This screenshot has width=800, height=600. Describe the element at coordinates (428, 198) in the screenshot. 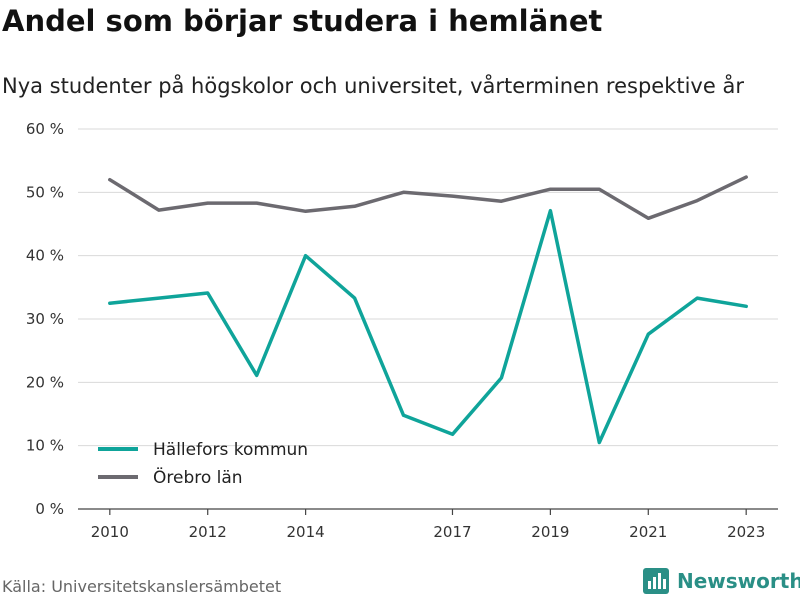

I see `series-line-orebro` at that location.